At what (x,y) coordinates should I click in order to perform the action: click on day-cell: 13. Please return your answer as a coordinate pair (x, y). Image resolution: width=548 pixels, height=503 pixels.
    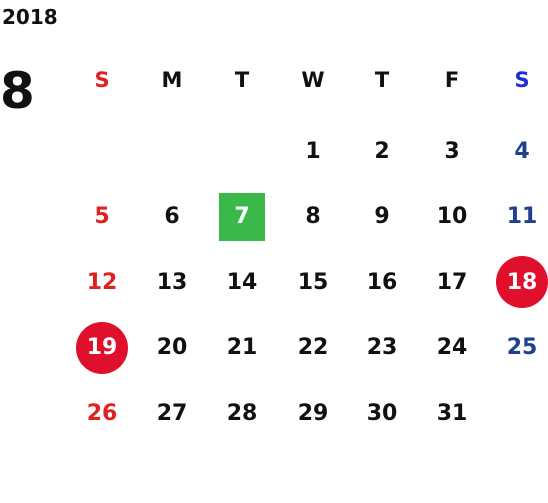
    Looking at the image, I should click on (172, 282).